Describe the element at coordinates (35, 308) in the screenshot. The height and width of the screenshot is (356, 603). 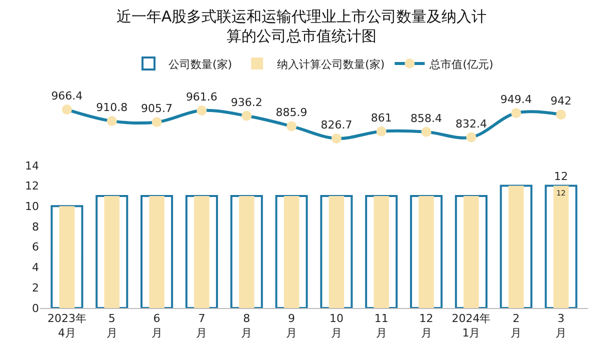
I see `y-tick-label: 0` at that location.